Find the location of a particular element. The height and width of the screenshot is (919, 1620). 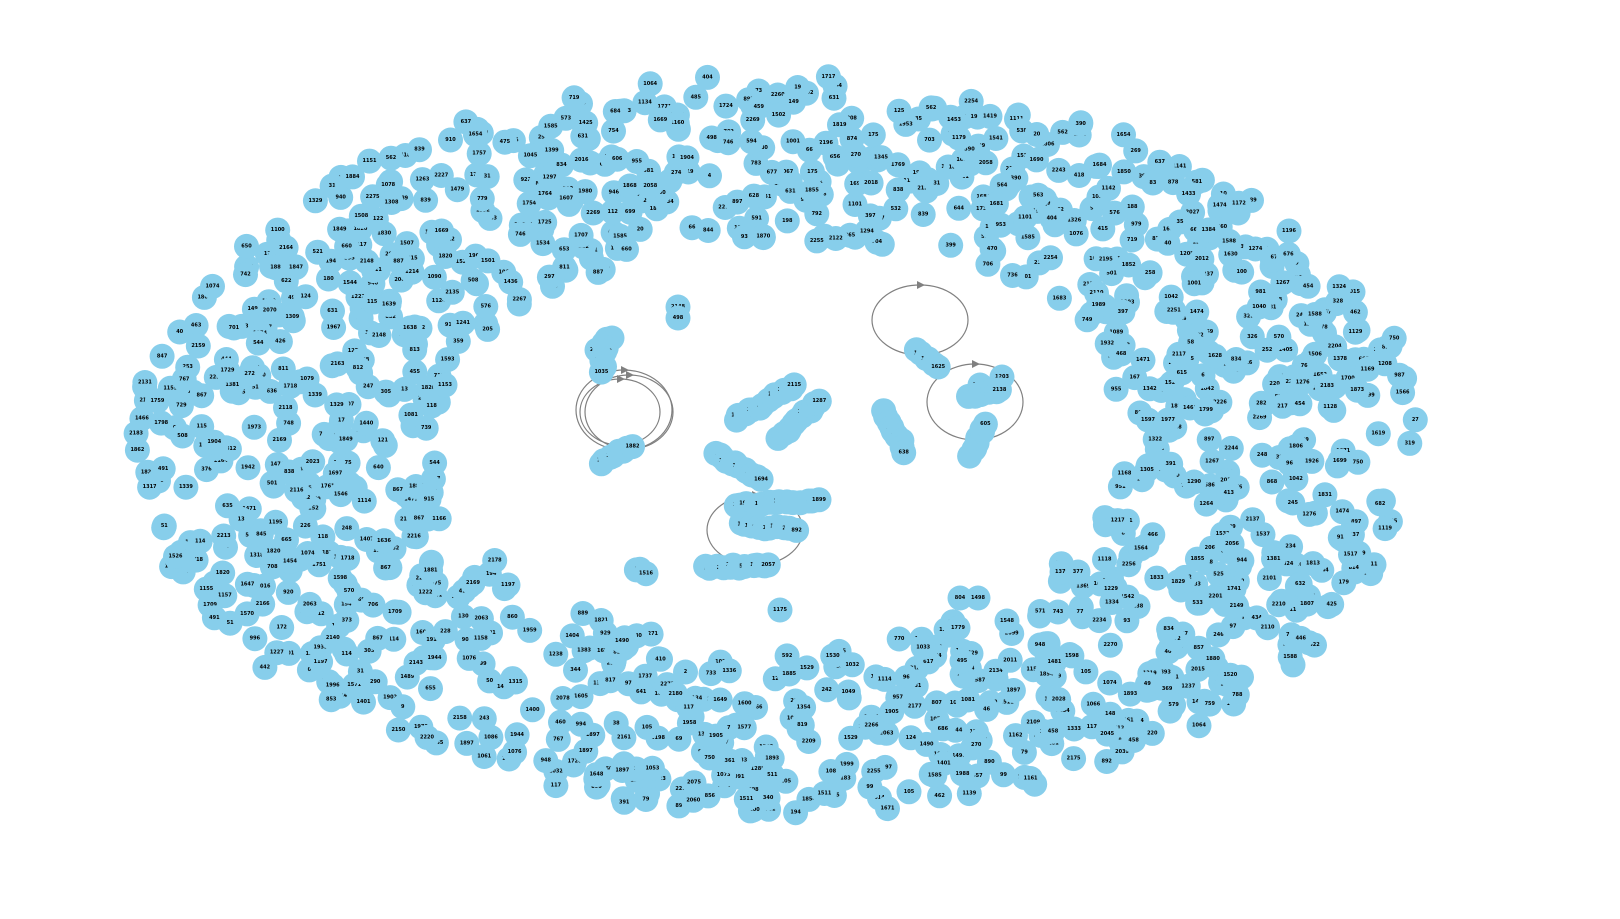

graph-node: 1222 is located at coordinates (425, 593).